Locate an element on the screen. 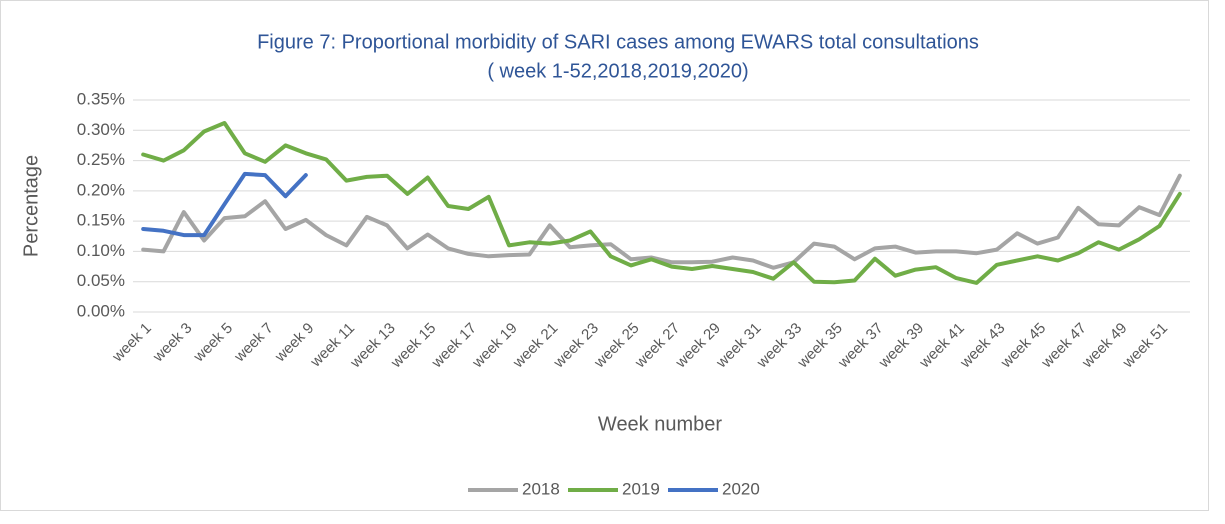  y-tick-label: 0.00% is located at coordinates (101, 310).